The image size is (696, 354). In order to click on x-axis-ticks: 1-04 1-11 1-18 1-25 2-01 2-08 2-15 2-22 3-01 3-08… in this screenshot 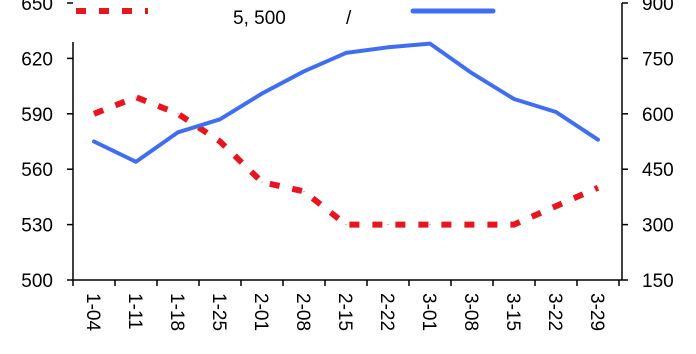, I will do `click(346, 305)`.